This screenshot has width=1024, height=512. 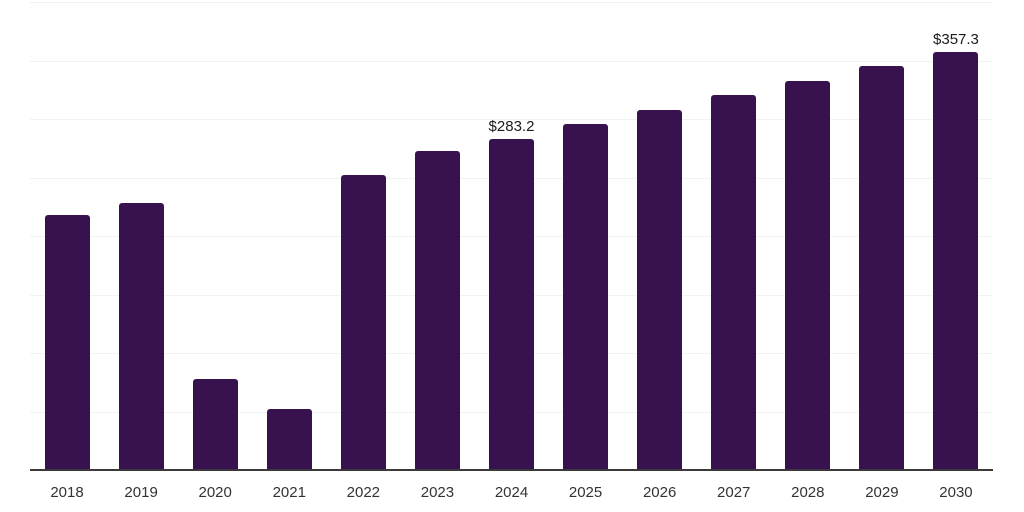 What do you see at coordinates (289, 492) in the screenshot?
I see `x-tick-label-2021: 2021` at bounding box center [289, 492].